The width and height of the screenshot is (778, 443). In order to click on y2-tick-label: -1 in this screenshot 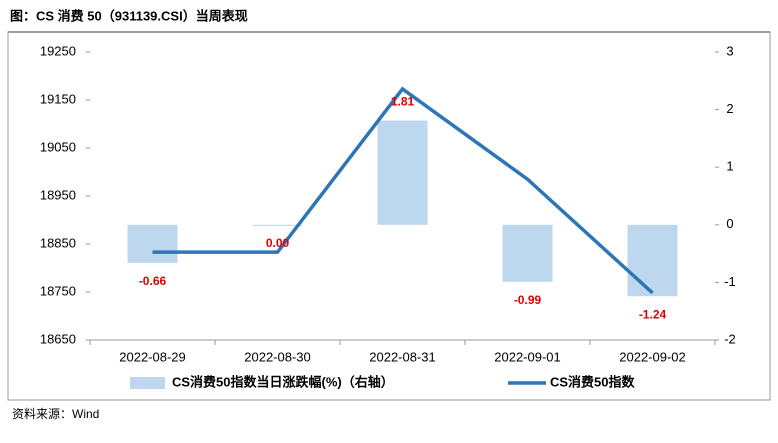, I will do `click(730, 281)`.